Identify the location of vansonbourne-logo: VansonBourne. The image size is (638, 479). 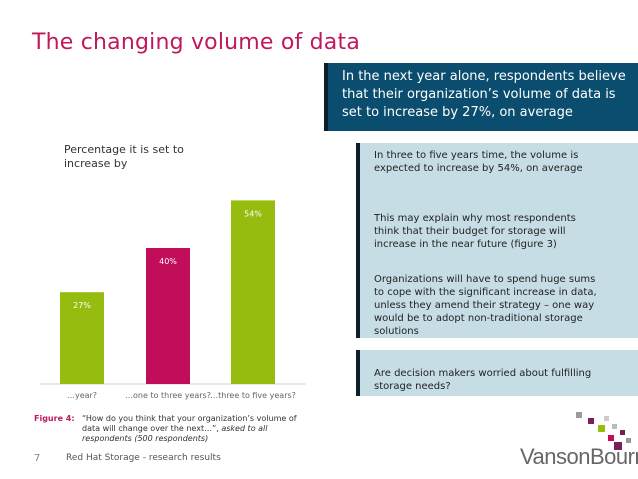
(577, 443).